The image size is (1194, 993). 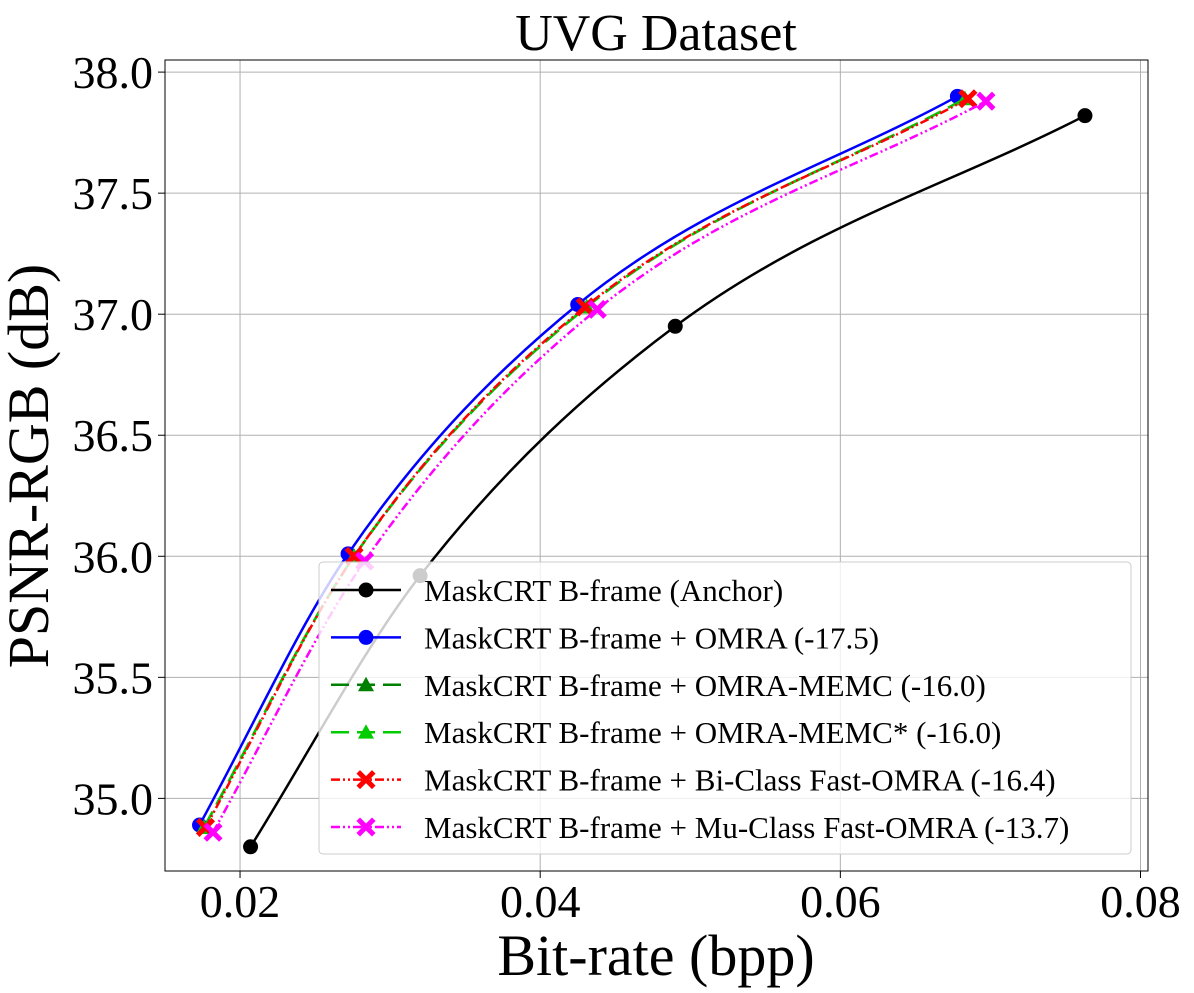 I want to click on y-axis-label: PSNR-RGB (dB), so click(x=30, y=466).